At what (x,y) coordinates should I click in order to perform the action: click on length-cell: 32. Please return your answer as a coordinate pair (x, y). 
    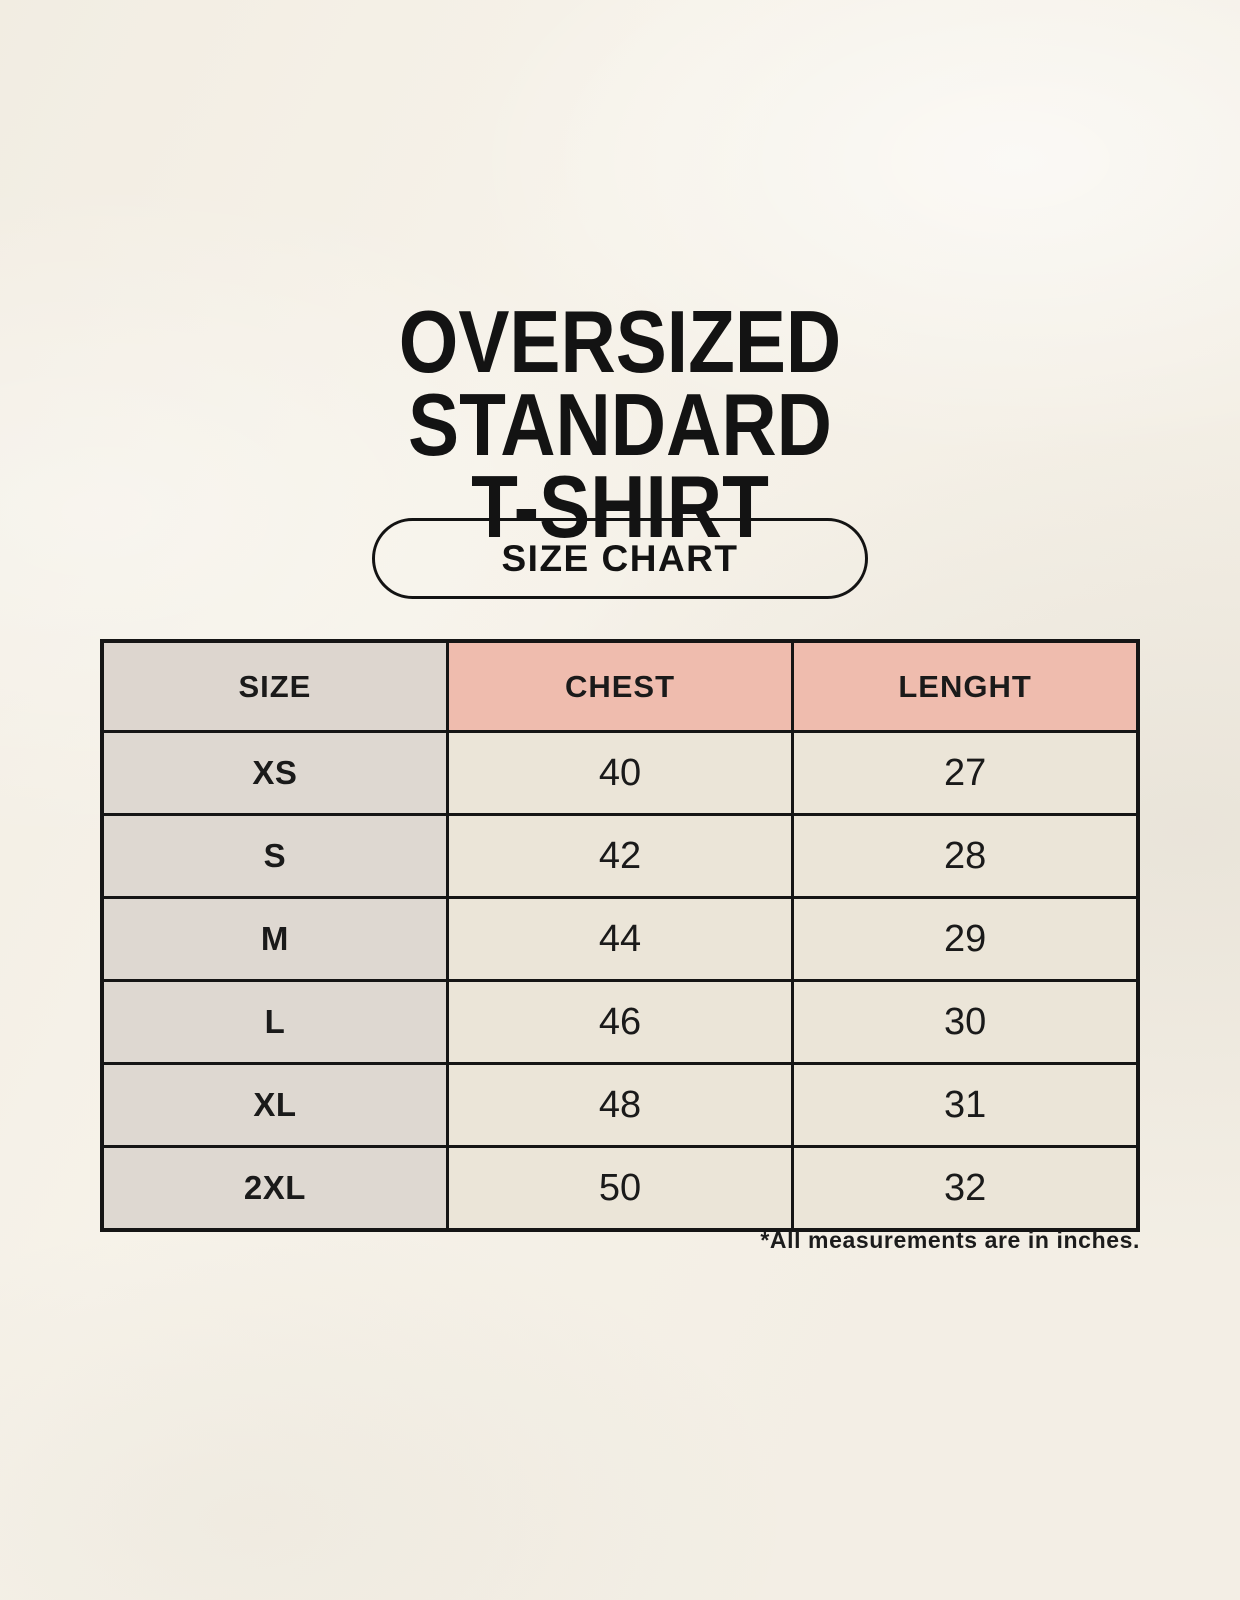
    Looking at the image, I should click on (965, 1188).